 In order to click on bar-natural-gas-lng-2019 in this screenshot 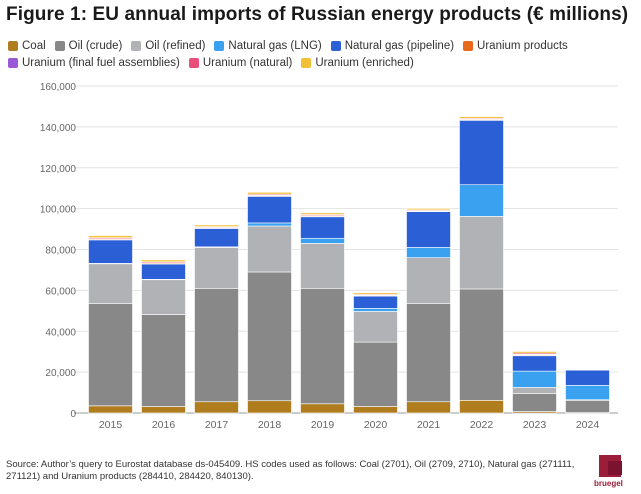, I will do `click(322, 240)`.